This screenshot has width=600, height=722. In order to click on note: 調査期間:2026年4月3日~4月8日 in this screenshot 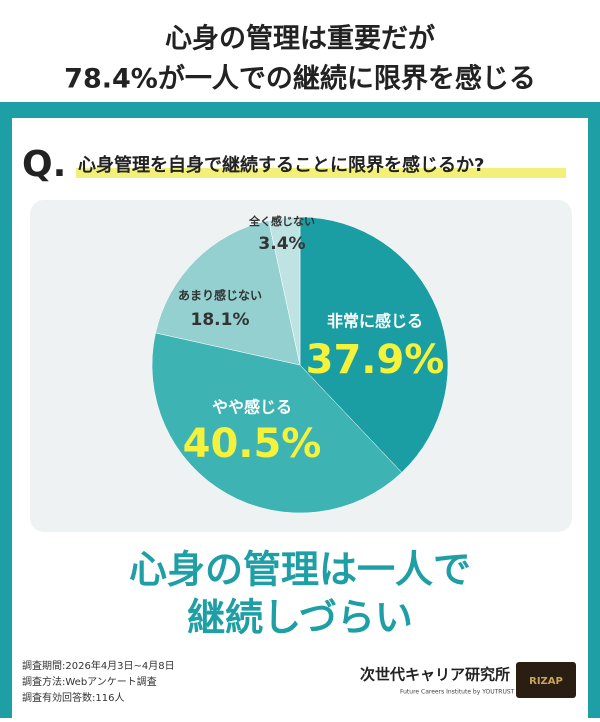, I will do `click(98, 665)`.